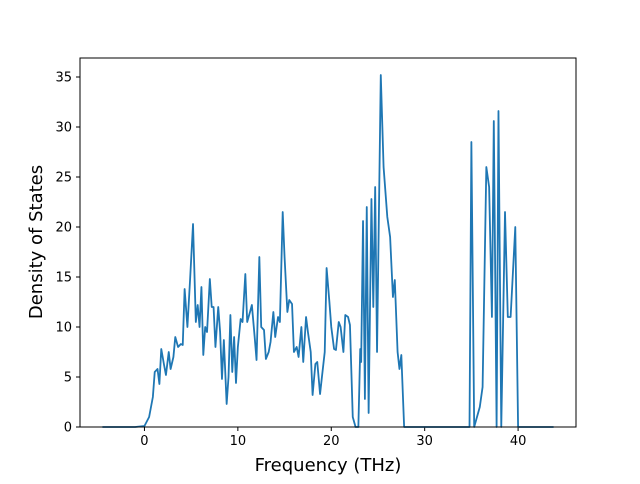 Image resolution: width=640 pixels, height=484 pixels. I want to click on x-tick-label: 40, so click(518, 441).